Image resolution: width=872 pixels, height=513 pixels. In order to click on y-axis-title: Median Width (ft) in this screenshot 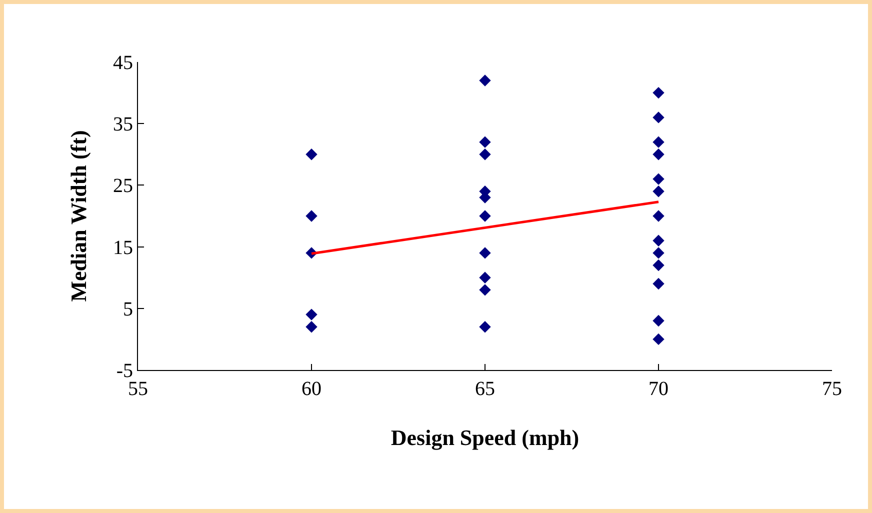, I will do `click(78, 216)`.